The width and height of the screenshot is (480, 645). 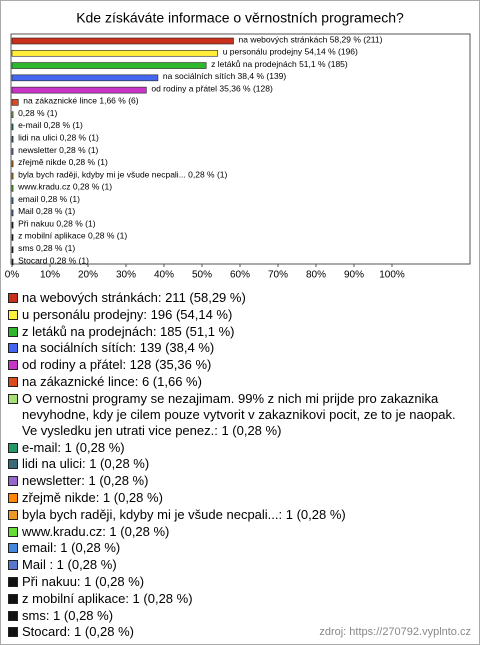 I want to click on legend-label: Stocard: 1 (0,28 %), so click(x=78, y=632).